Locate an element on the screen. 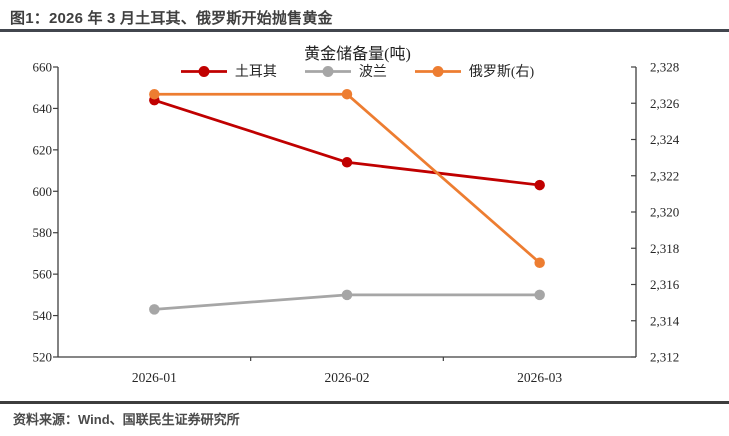 The width and height of the screenshot is (729, 436). figure-title: 图1：2026 年 3 月土耳其、俄罗斯开始抛售黄金 is located at coordinates (171, 18).